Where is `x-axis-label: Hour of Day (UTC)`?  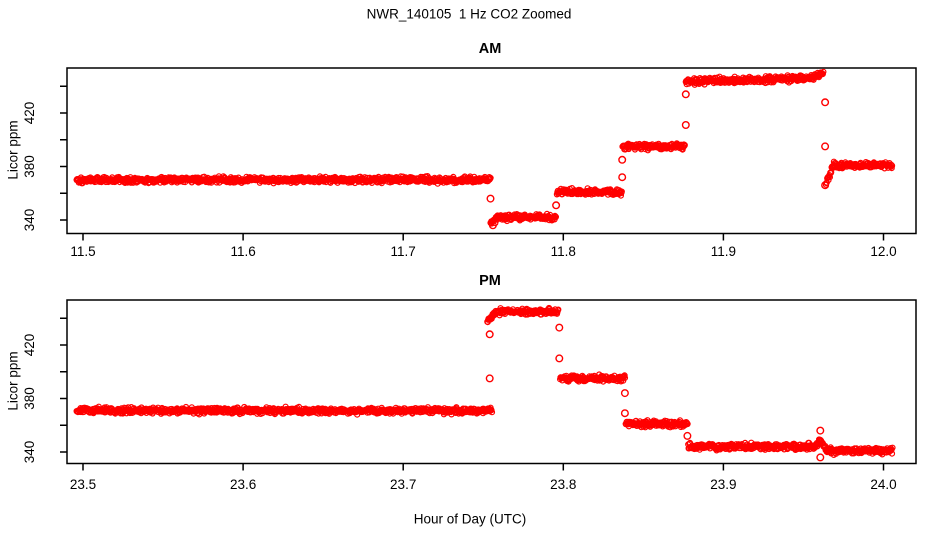
x-axis-label: Hour of Day (UTC) is located at coordinates (470, 519).